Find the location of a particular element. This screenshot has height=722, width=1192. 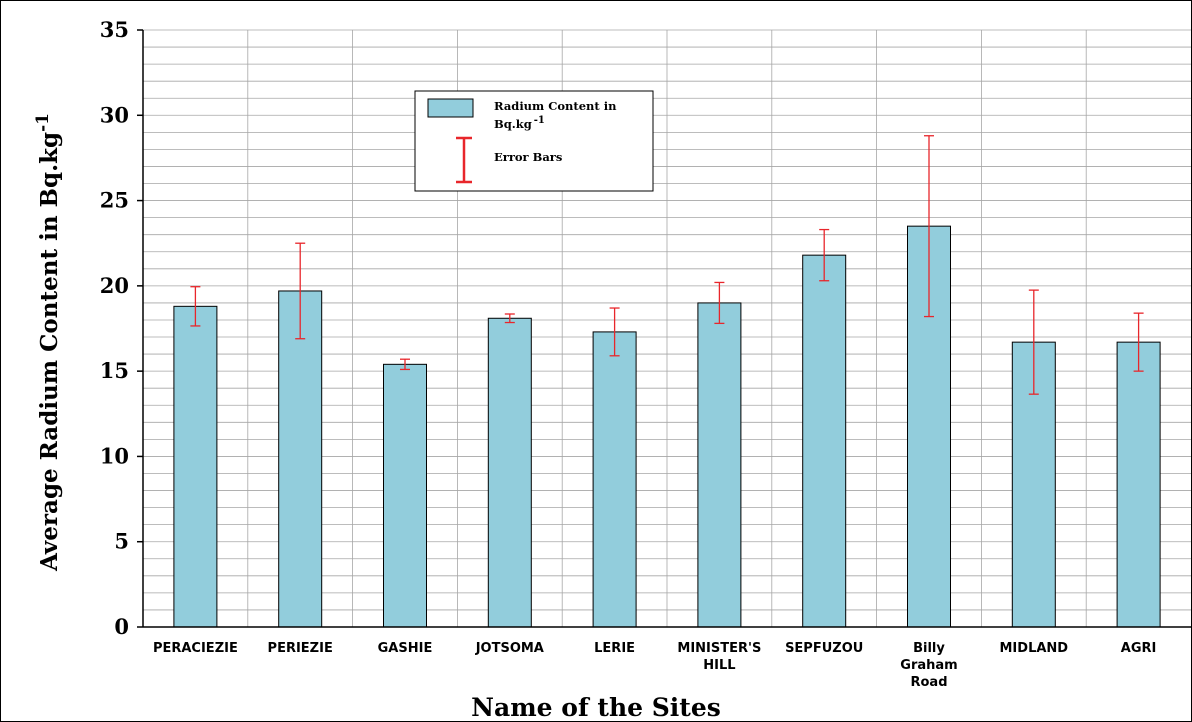

x-axis-title: Name of the Sites is located at coordinates (596, 707).